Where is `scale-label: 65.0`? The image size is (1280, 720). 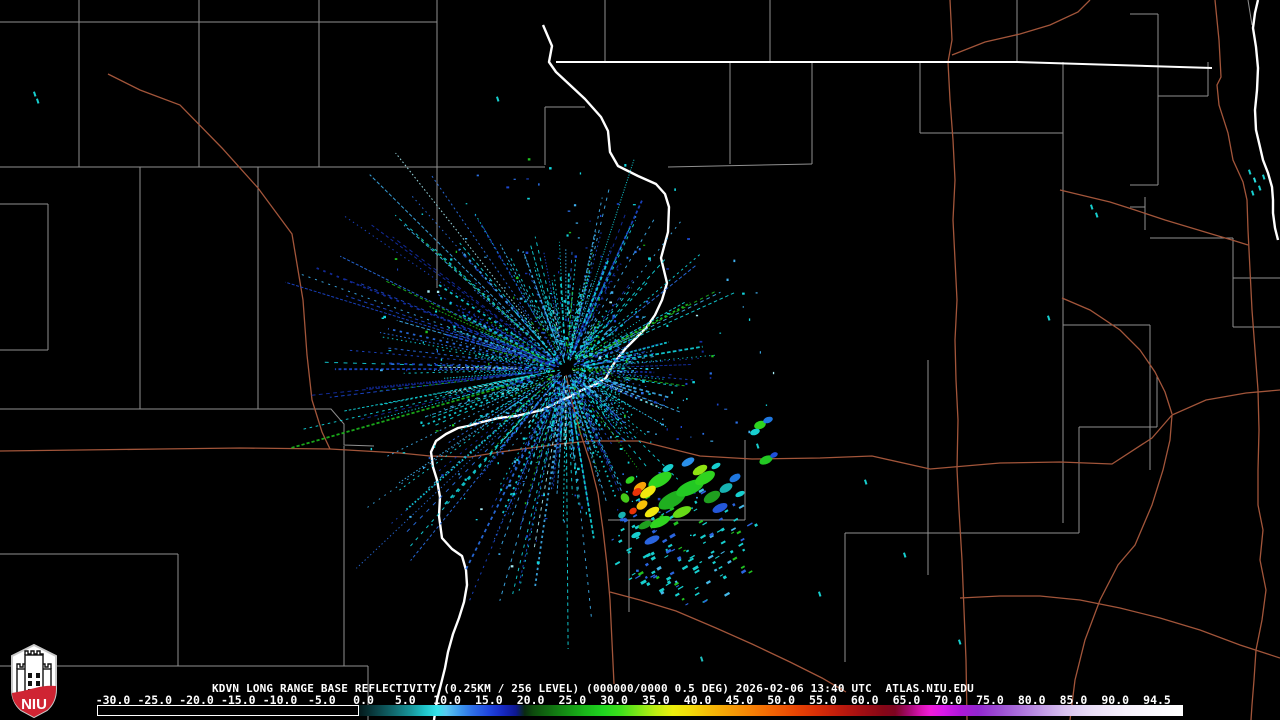
scale-label: 65.0 is located at coordinates (906, 700).